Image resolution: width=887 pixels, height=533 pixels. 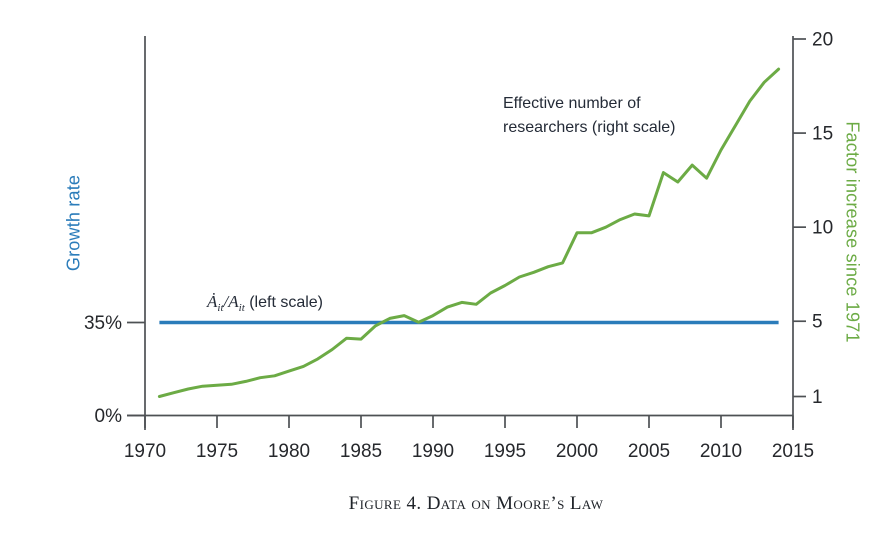 I want to click on researchers-annotation-line1: Effective number of, so click(x=572, y=103).